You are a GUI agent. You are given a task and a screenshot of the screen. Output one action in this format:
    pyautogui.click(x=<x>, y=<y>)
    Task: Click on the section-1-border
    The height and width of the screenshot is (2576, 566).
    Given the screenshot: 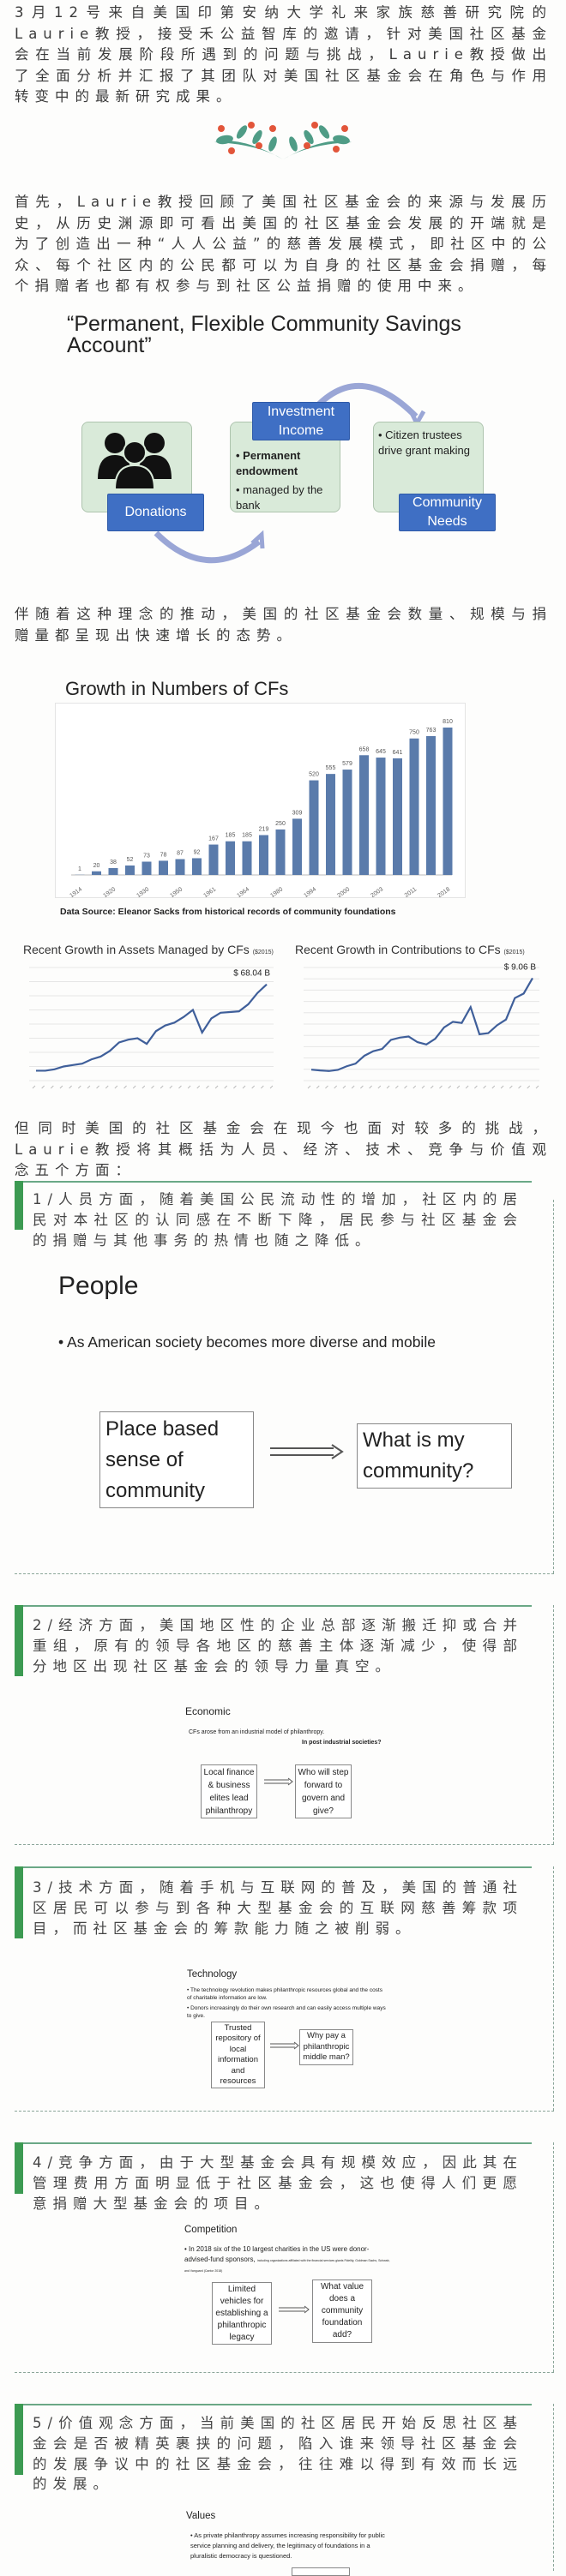 What is the action you would take?
    pyautogui.click(x=553, y=1386)
    